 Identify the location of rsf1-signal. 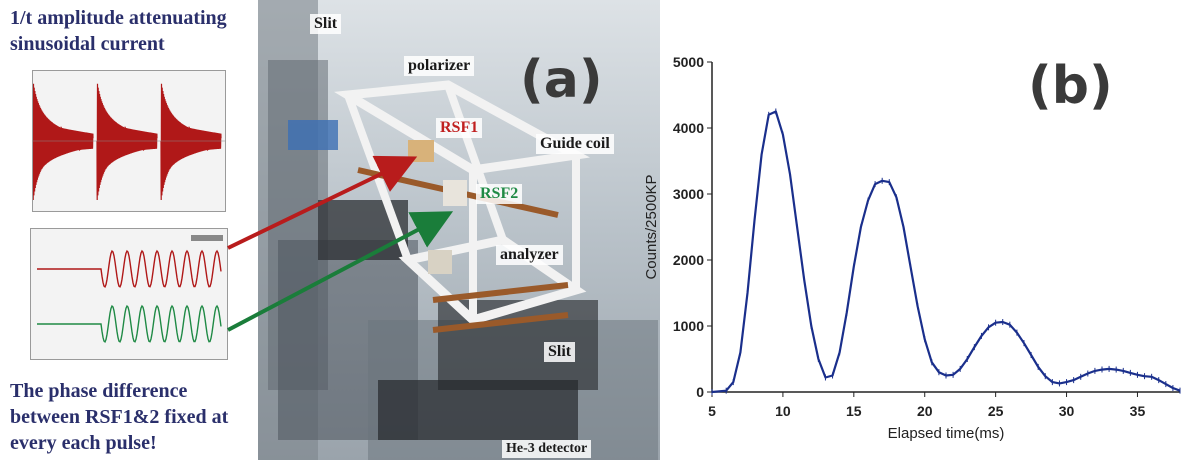
(129, 268).